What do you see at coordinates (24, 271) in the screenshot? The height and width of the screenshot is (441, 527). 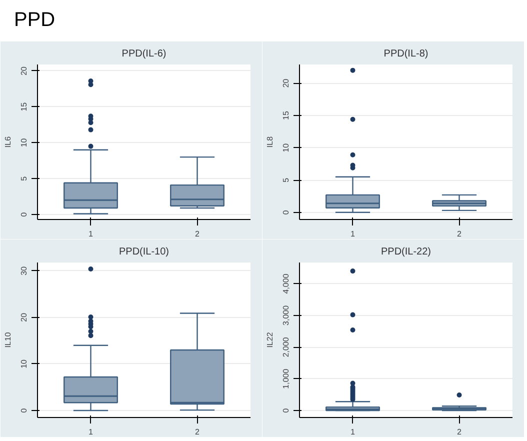 I see `y-tick-label: 30` at bounding box center [24, 271].